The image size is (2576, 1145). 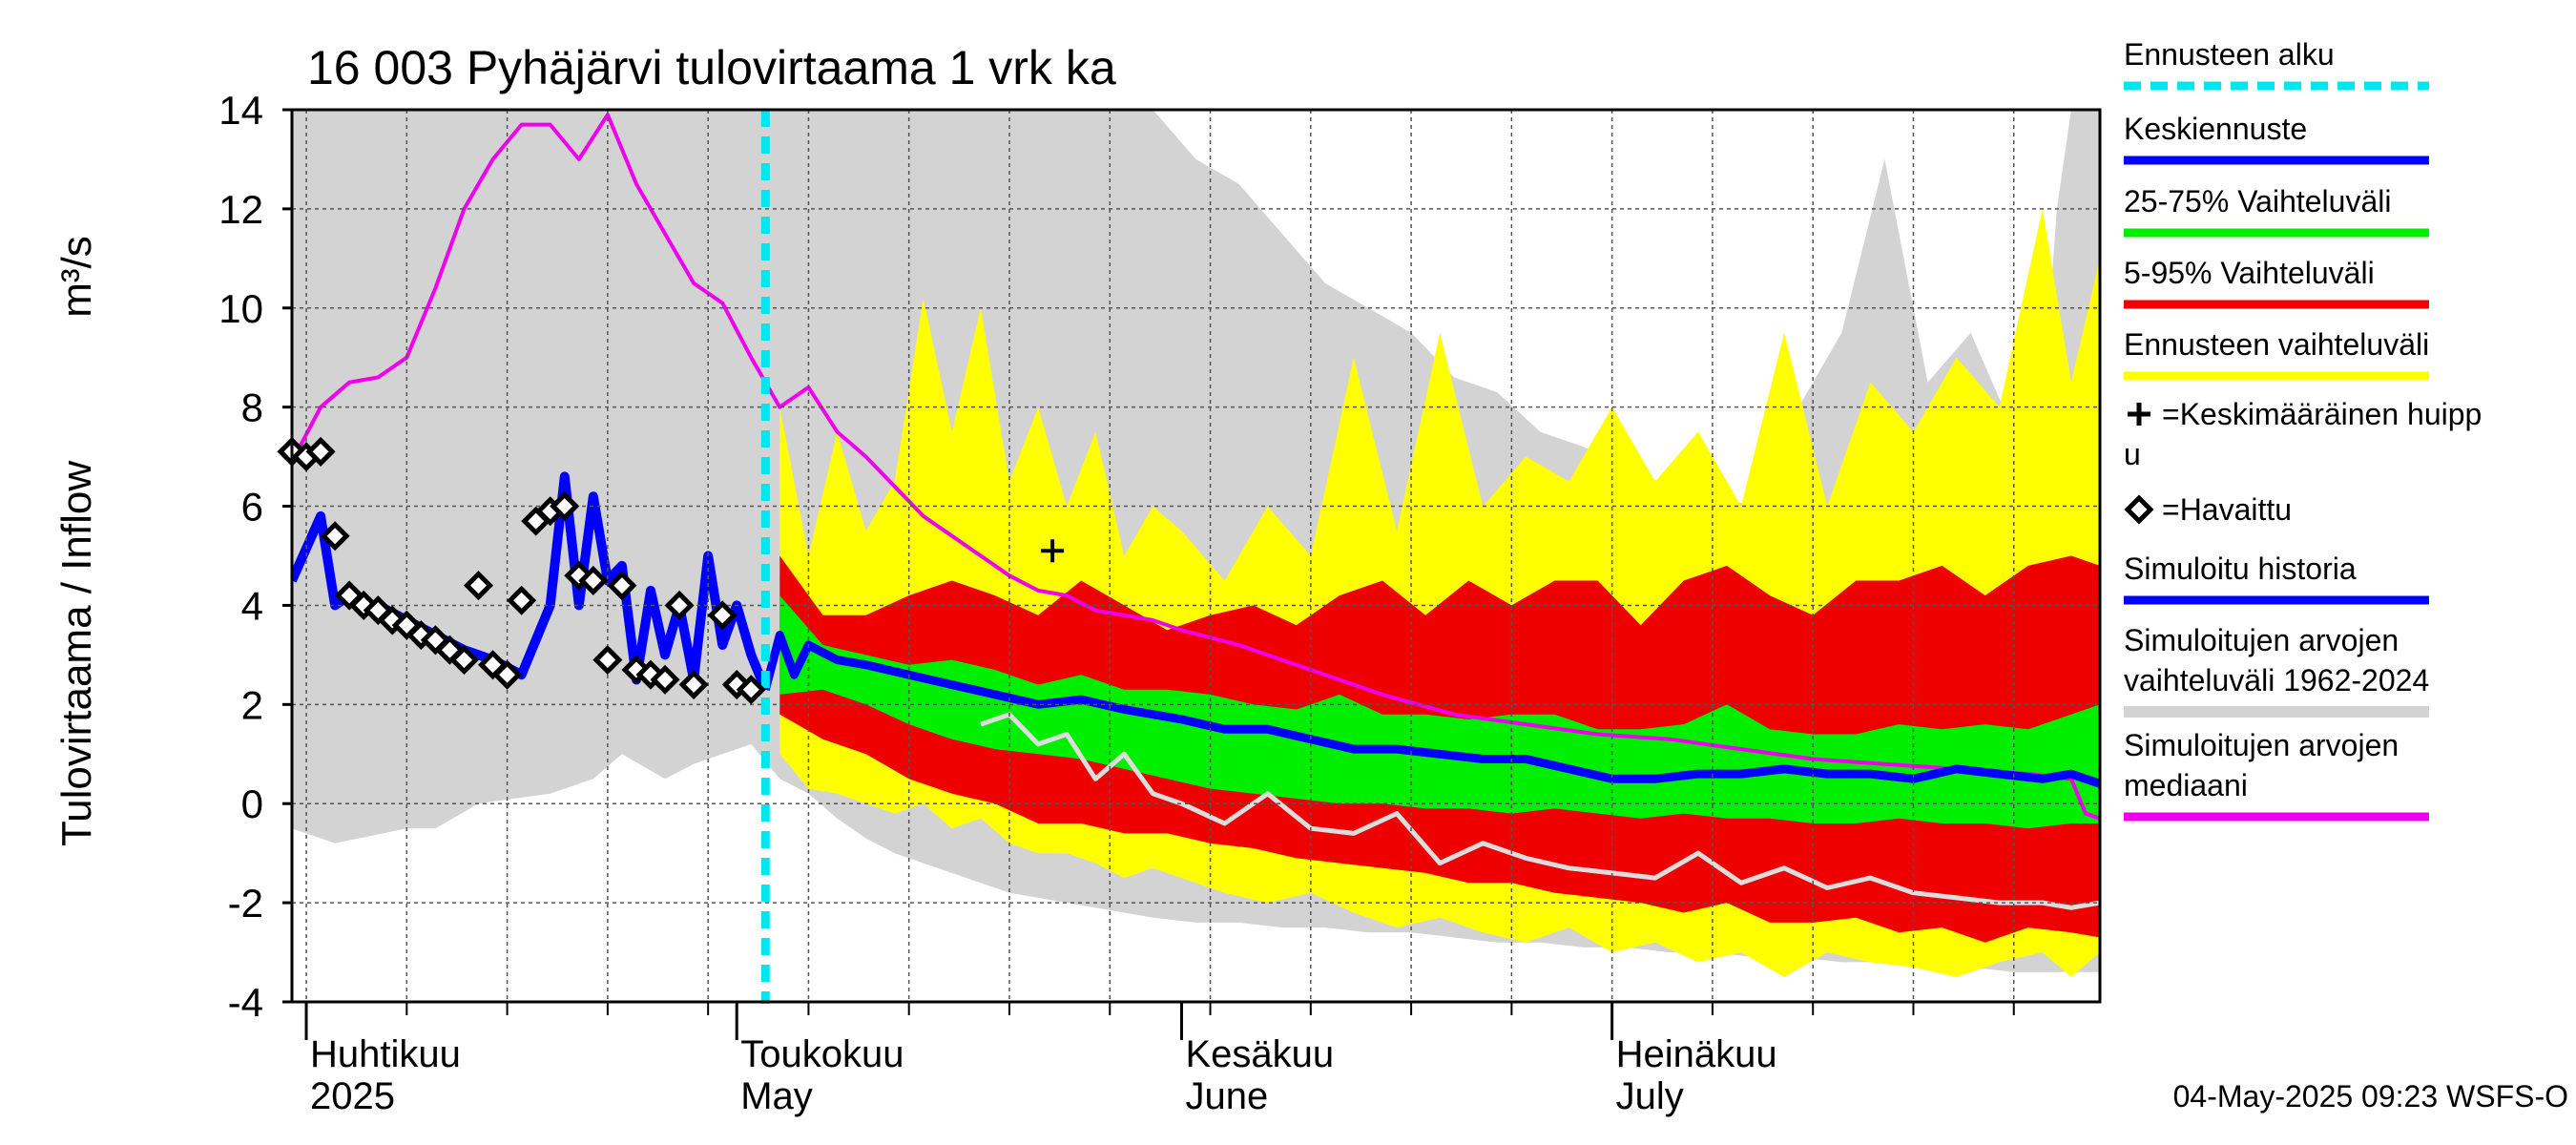 I want to click on legend-item-2-label-line: 25-75% Vaihteluväli, so click(x=2257, y=201).